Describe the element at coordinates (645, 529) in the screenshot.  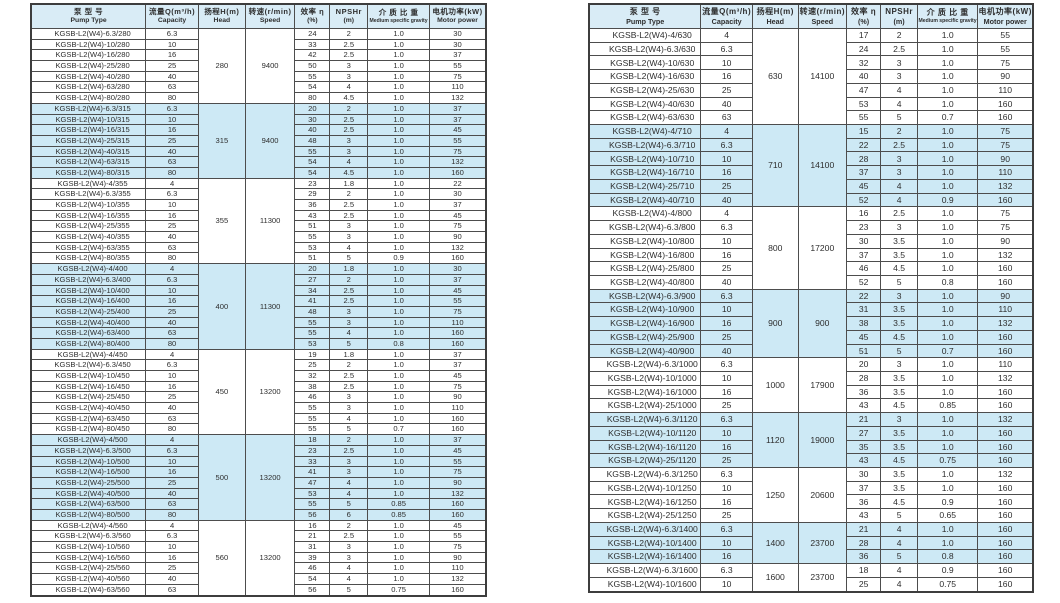
I see `pump-model-cell: KGSB-L2(W4)-6.3/1400` at that location.